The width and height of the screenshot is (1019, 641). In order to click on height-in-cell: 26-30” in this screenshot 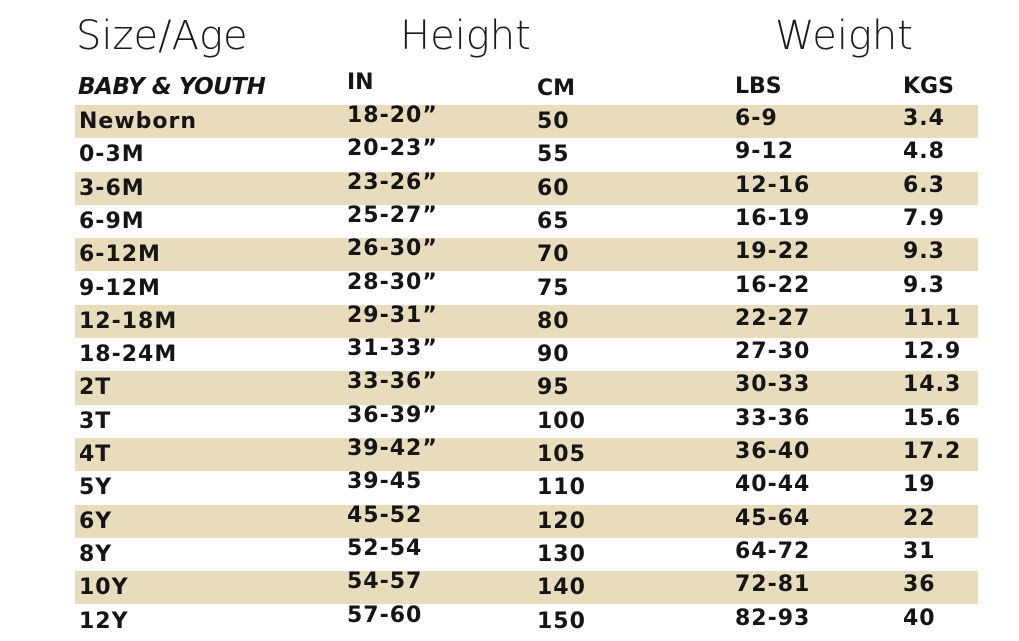, I will do `click(392, 249)`.